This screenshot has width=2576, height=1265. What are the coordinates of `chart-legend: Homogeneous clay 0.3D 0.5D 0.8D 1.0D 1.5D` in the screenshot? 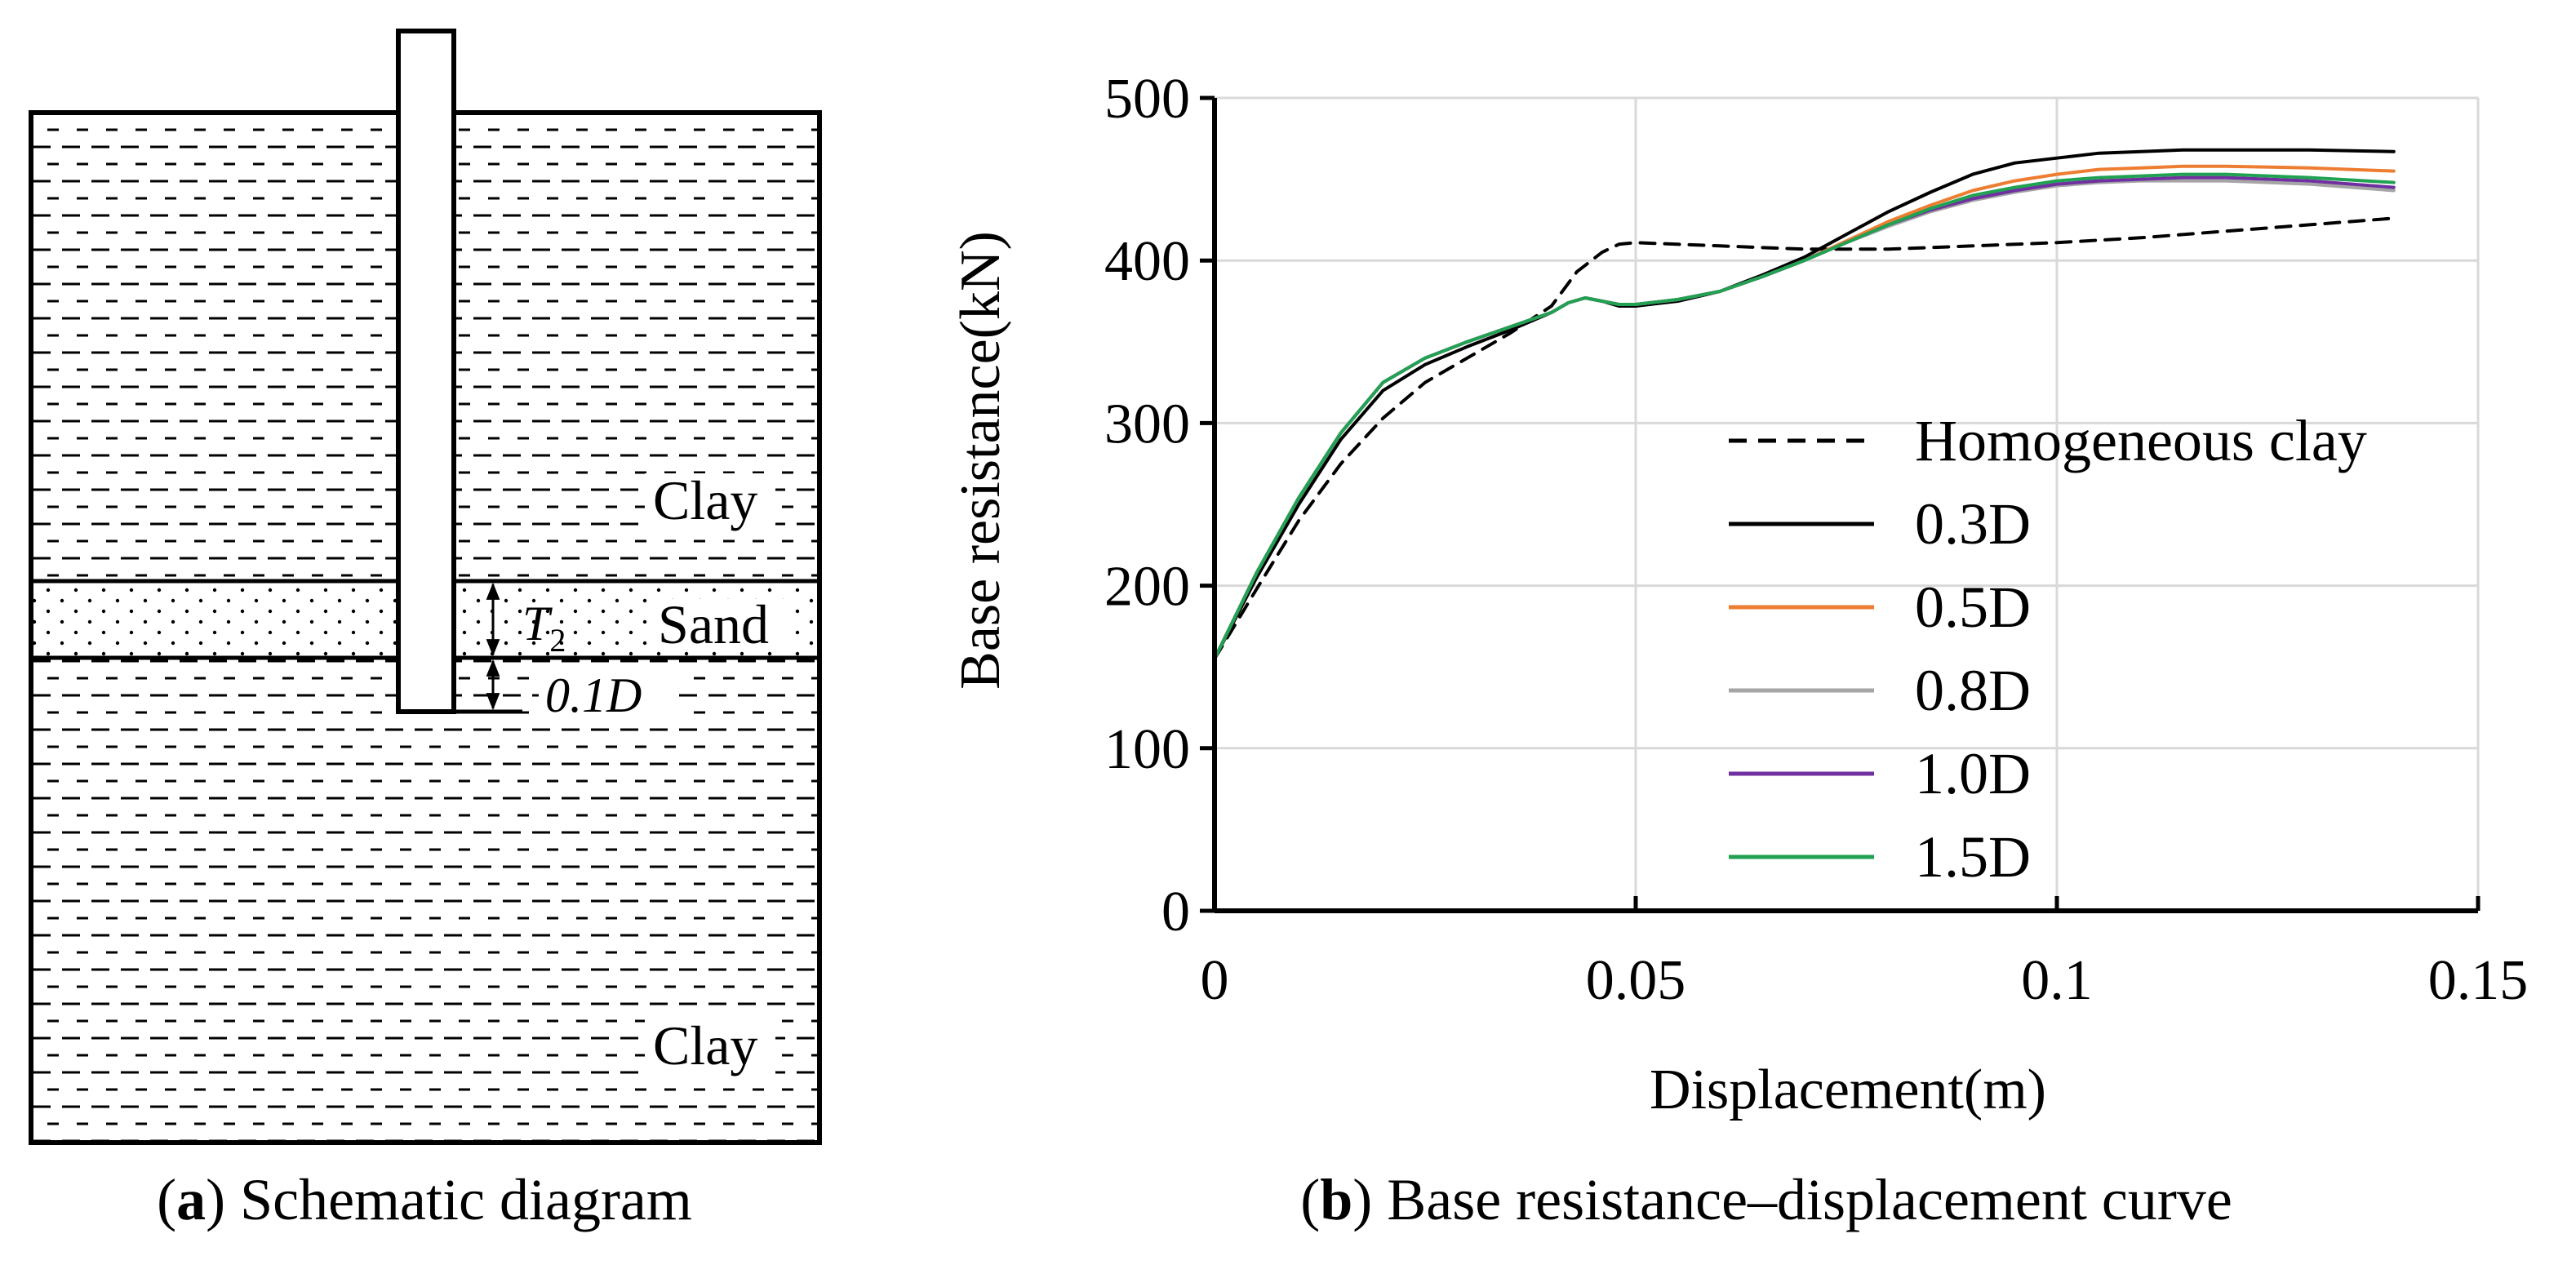 It's located at (2048, 649).